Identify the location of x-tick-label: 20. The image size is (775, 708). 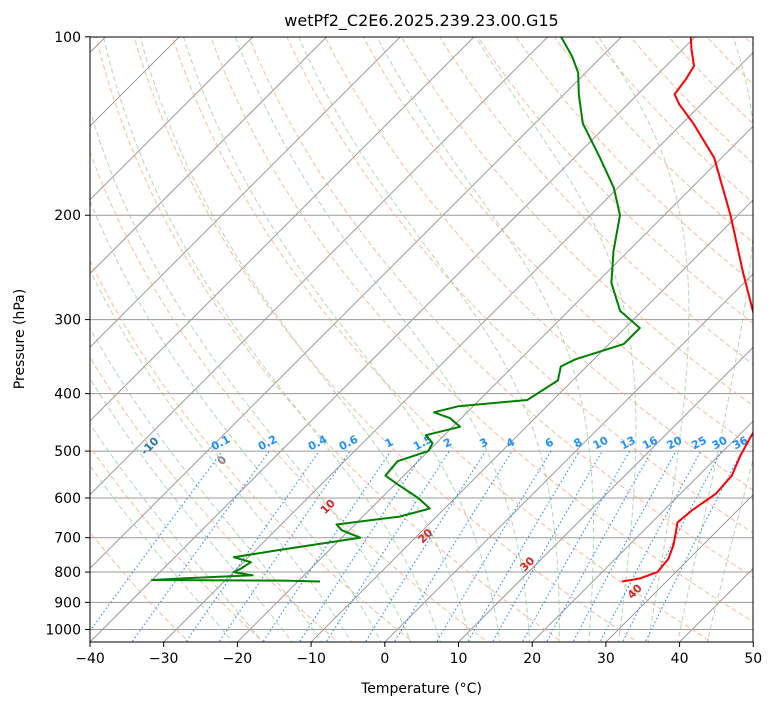
(532, 659).